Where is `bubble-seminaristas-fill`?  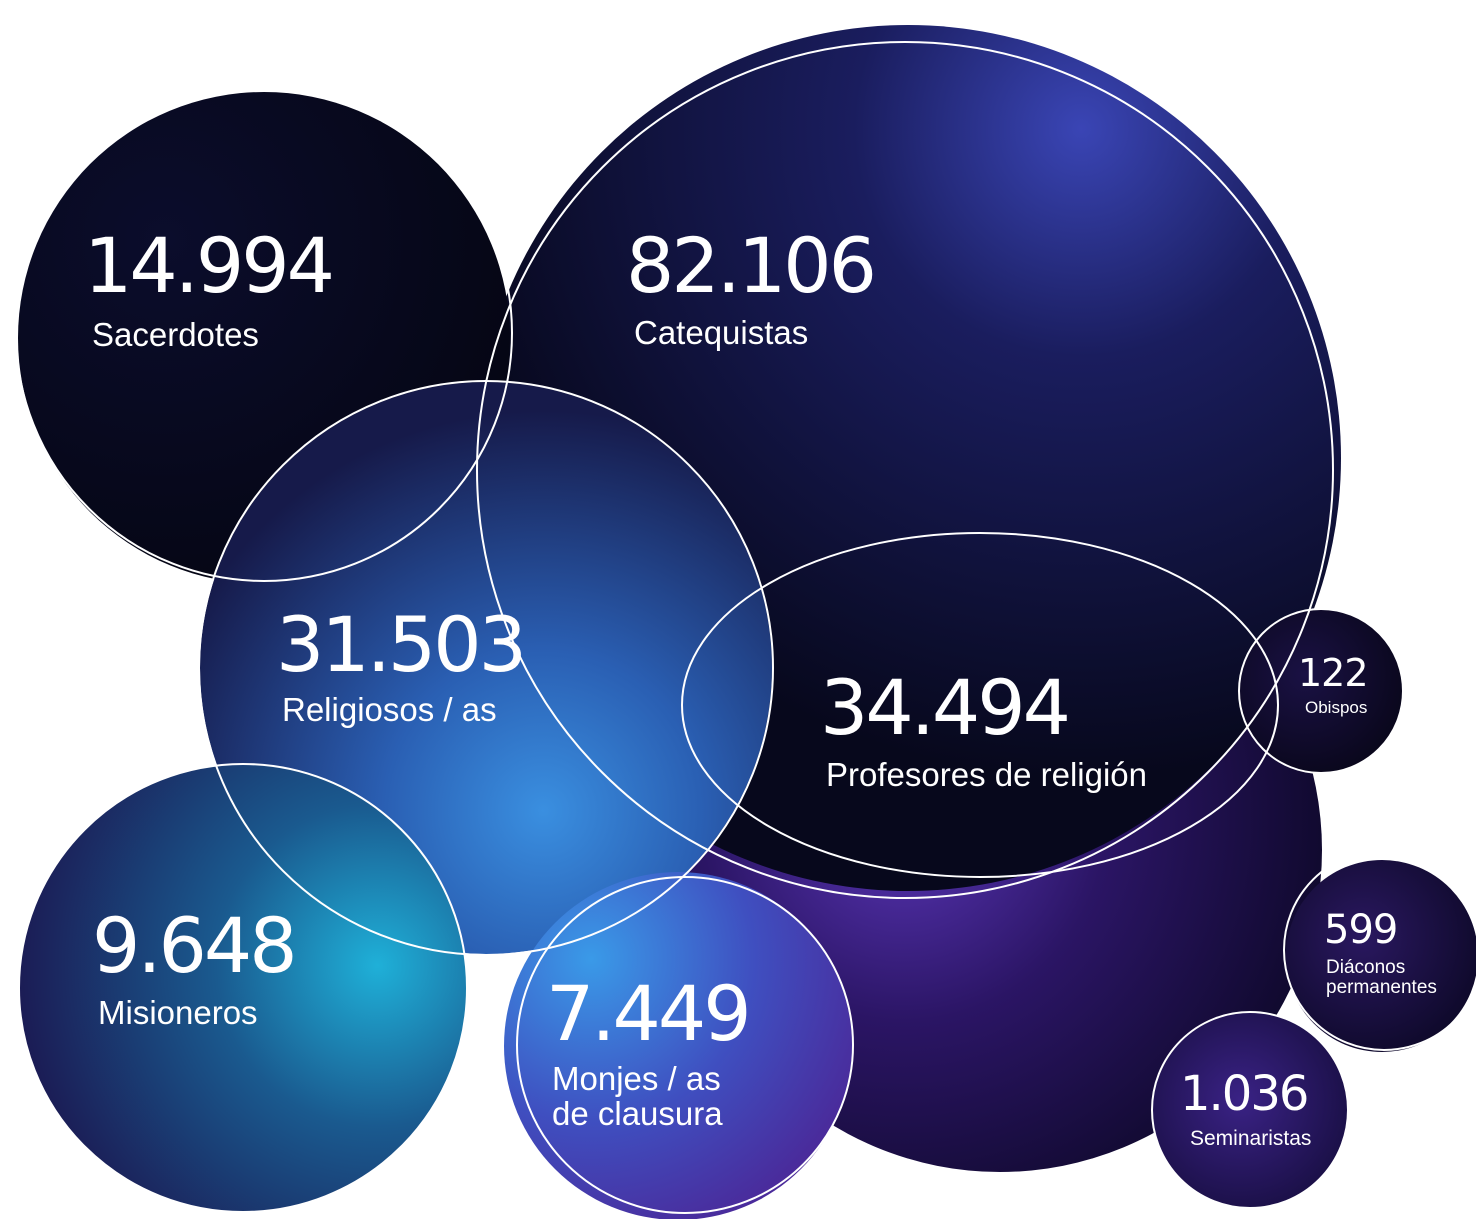
bubble-seminaristas-fill is located at coordinates (1250, 1110).